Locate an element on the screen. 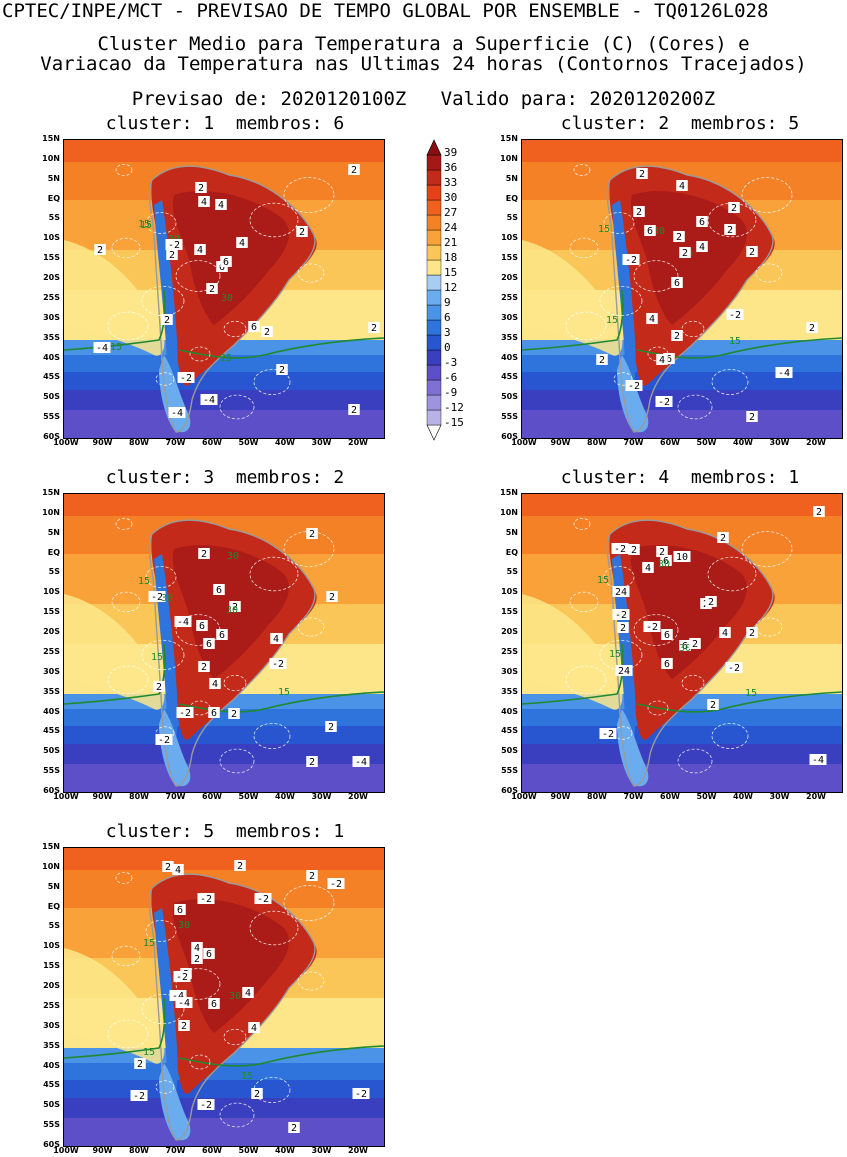 This screenshot has width=847, height=1157. lon-tick-label: 100W is located at coordinates (524, 796).